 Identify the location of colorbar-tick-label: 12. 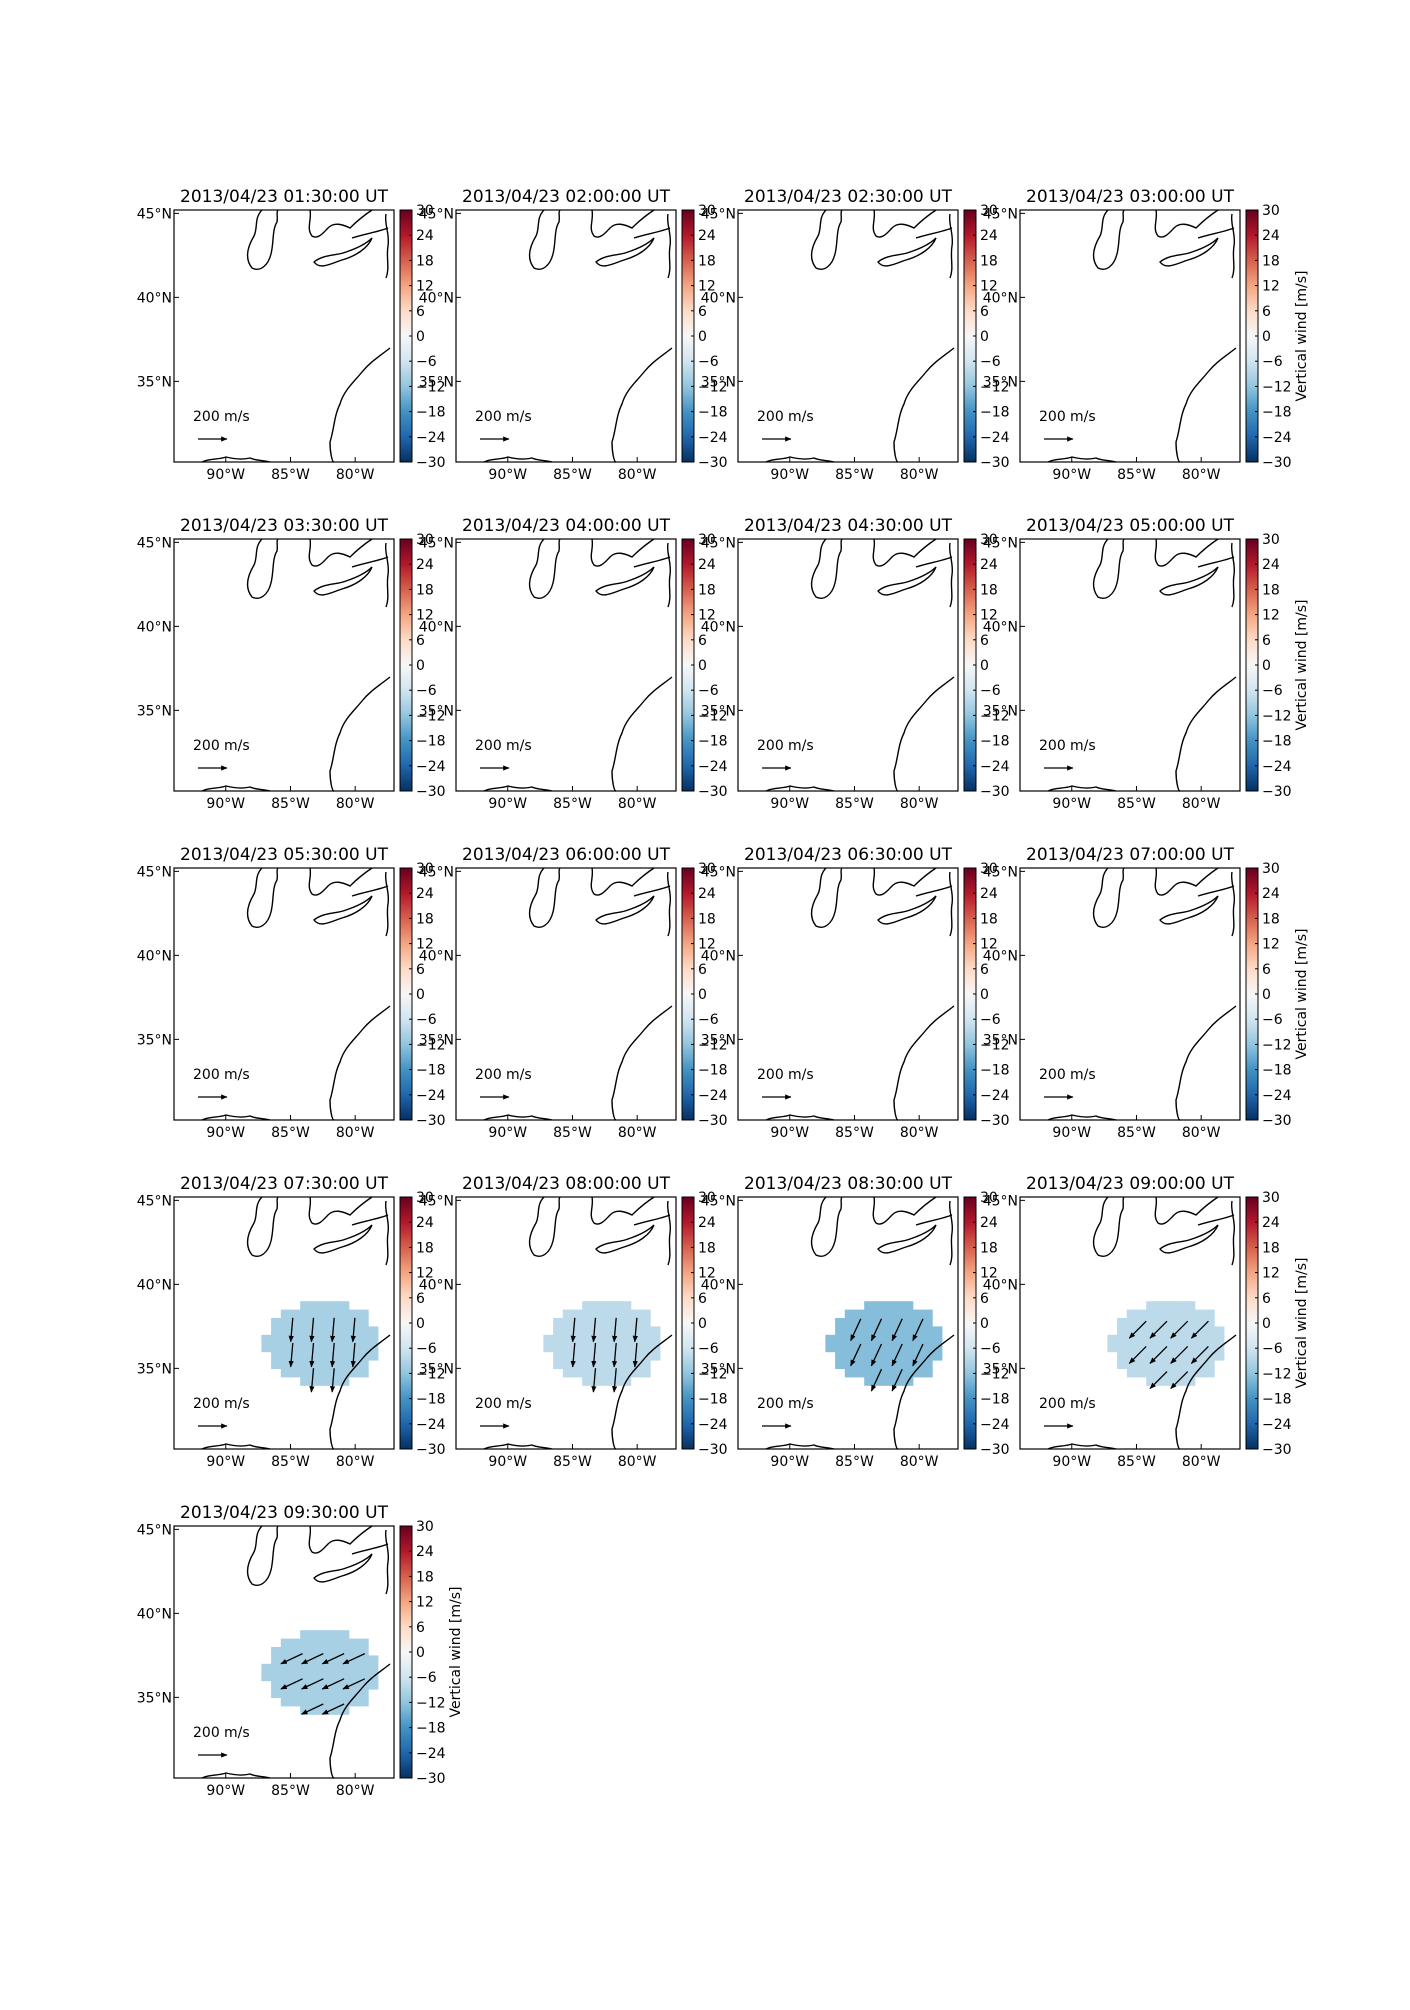
(425, 945).